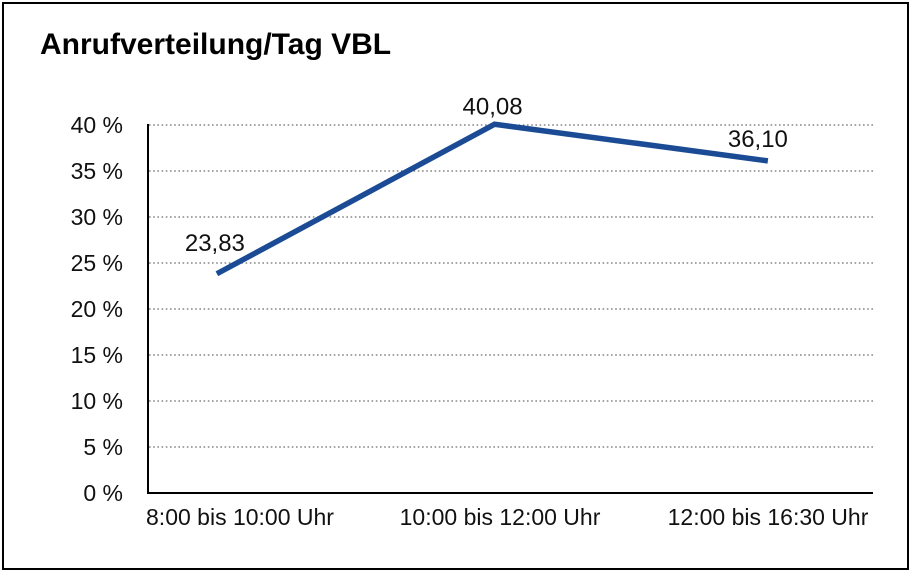  What do you see at coordinates (768, 517) in the screenshot?
I see `x-axis-label: 12:00 bis 16:30 Uhr` at bounding box center [768, 517].